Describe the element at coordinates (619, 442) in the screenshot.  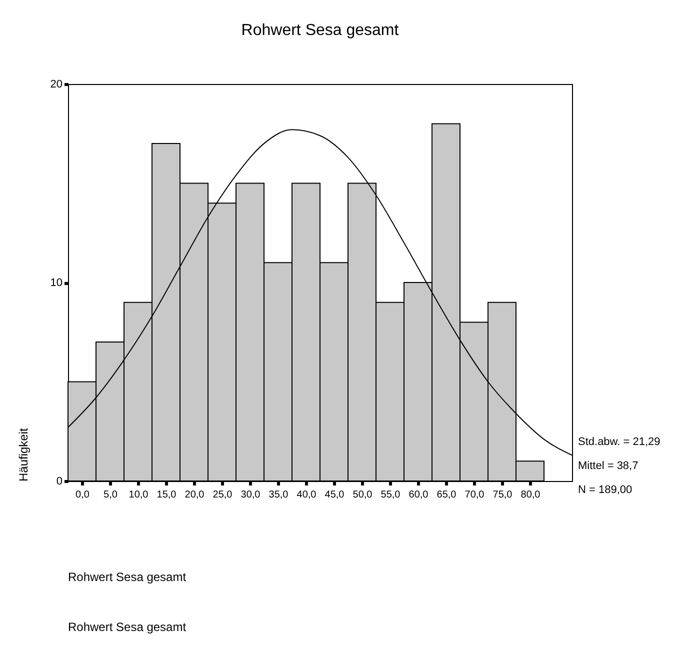
I see `text: Std.abw. = 21,29` at that location.